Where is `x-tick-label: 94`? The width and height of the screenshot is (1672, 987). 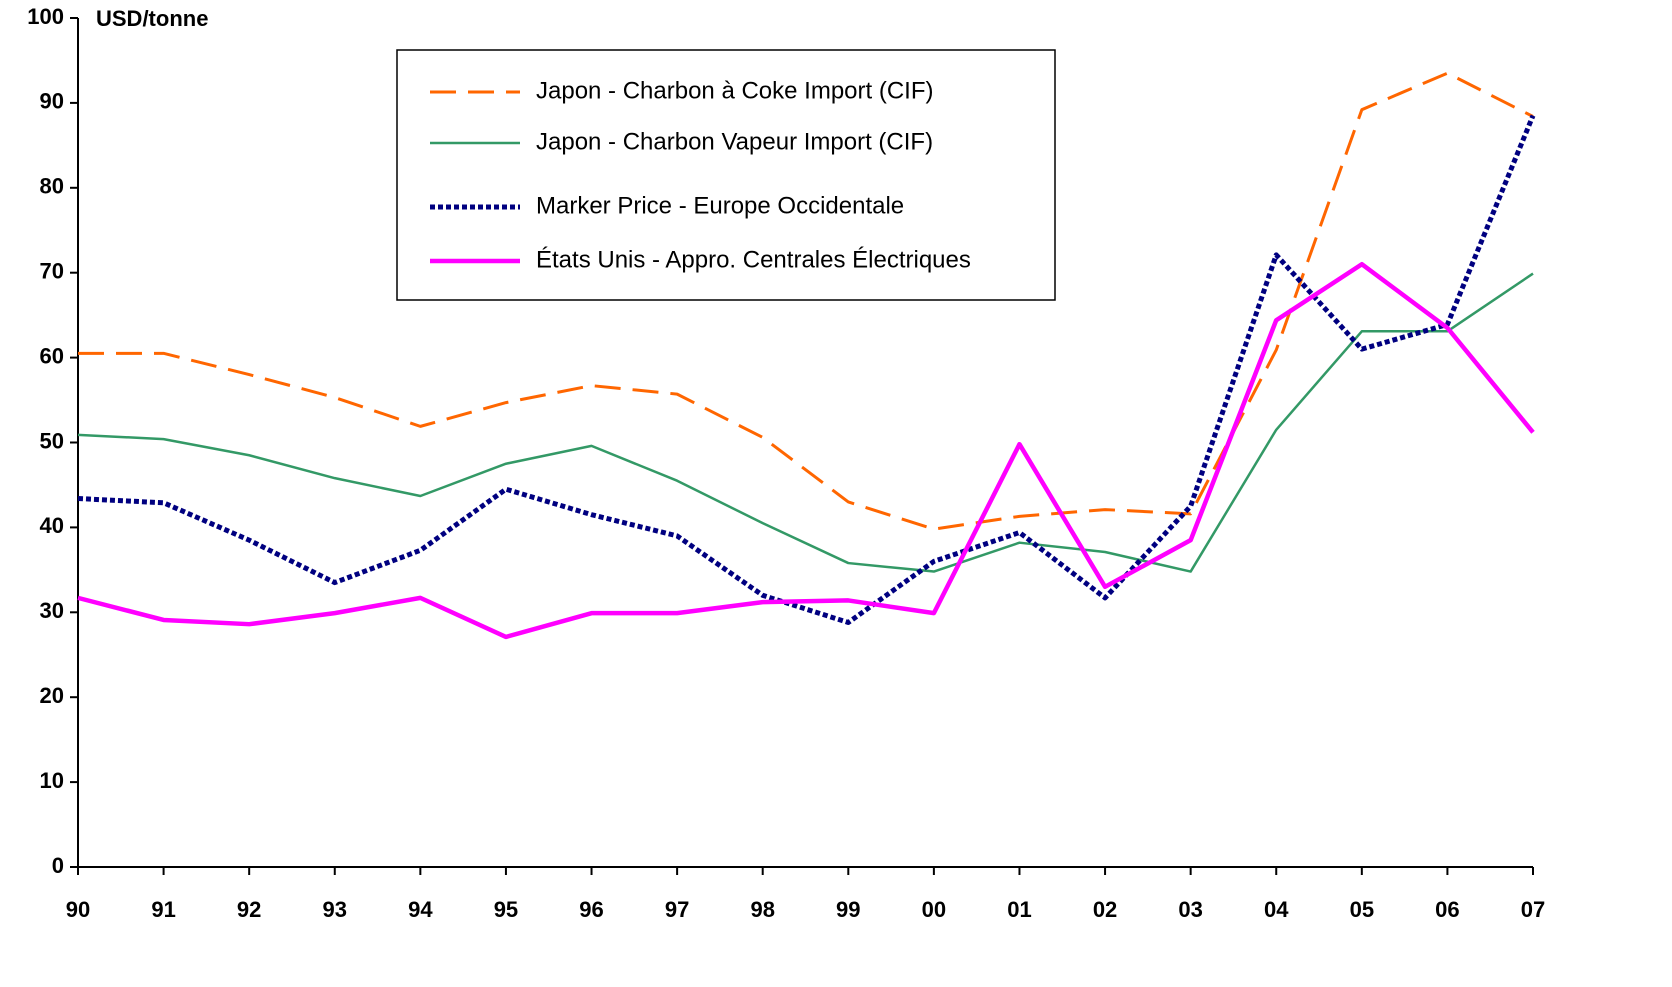
x-tick-label: 94 is located at coordinates (420, 909).